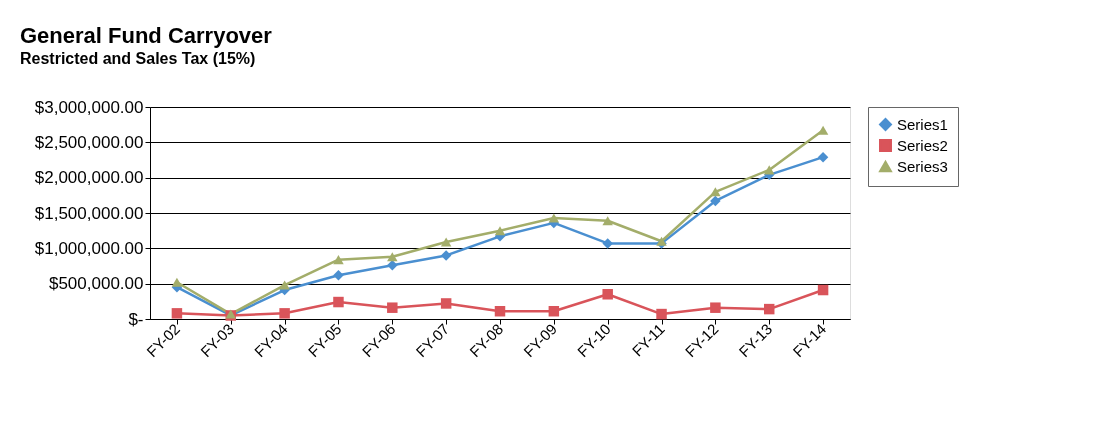 The height and width of the screenshot is (444, 1097). I want to click on chart-subtitle: Restricted and Sales Tax (15%), so click(138, 58).